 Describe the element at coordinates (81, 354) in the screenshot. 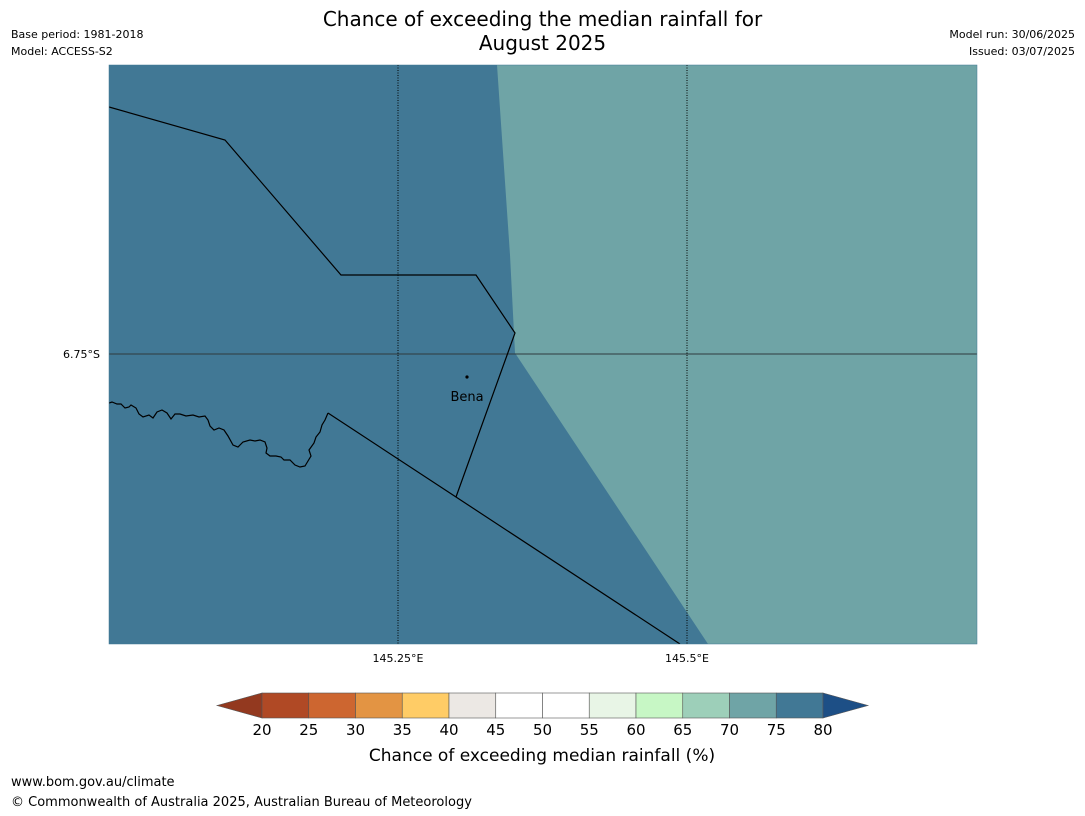

I see `lat-label-6-75s: 6.75°S` at that location.